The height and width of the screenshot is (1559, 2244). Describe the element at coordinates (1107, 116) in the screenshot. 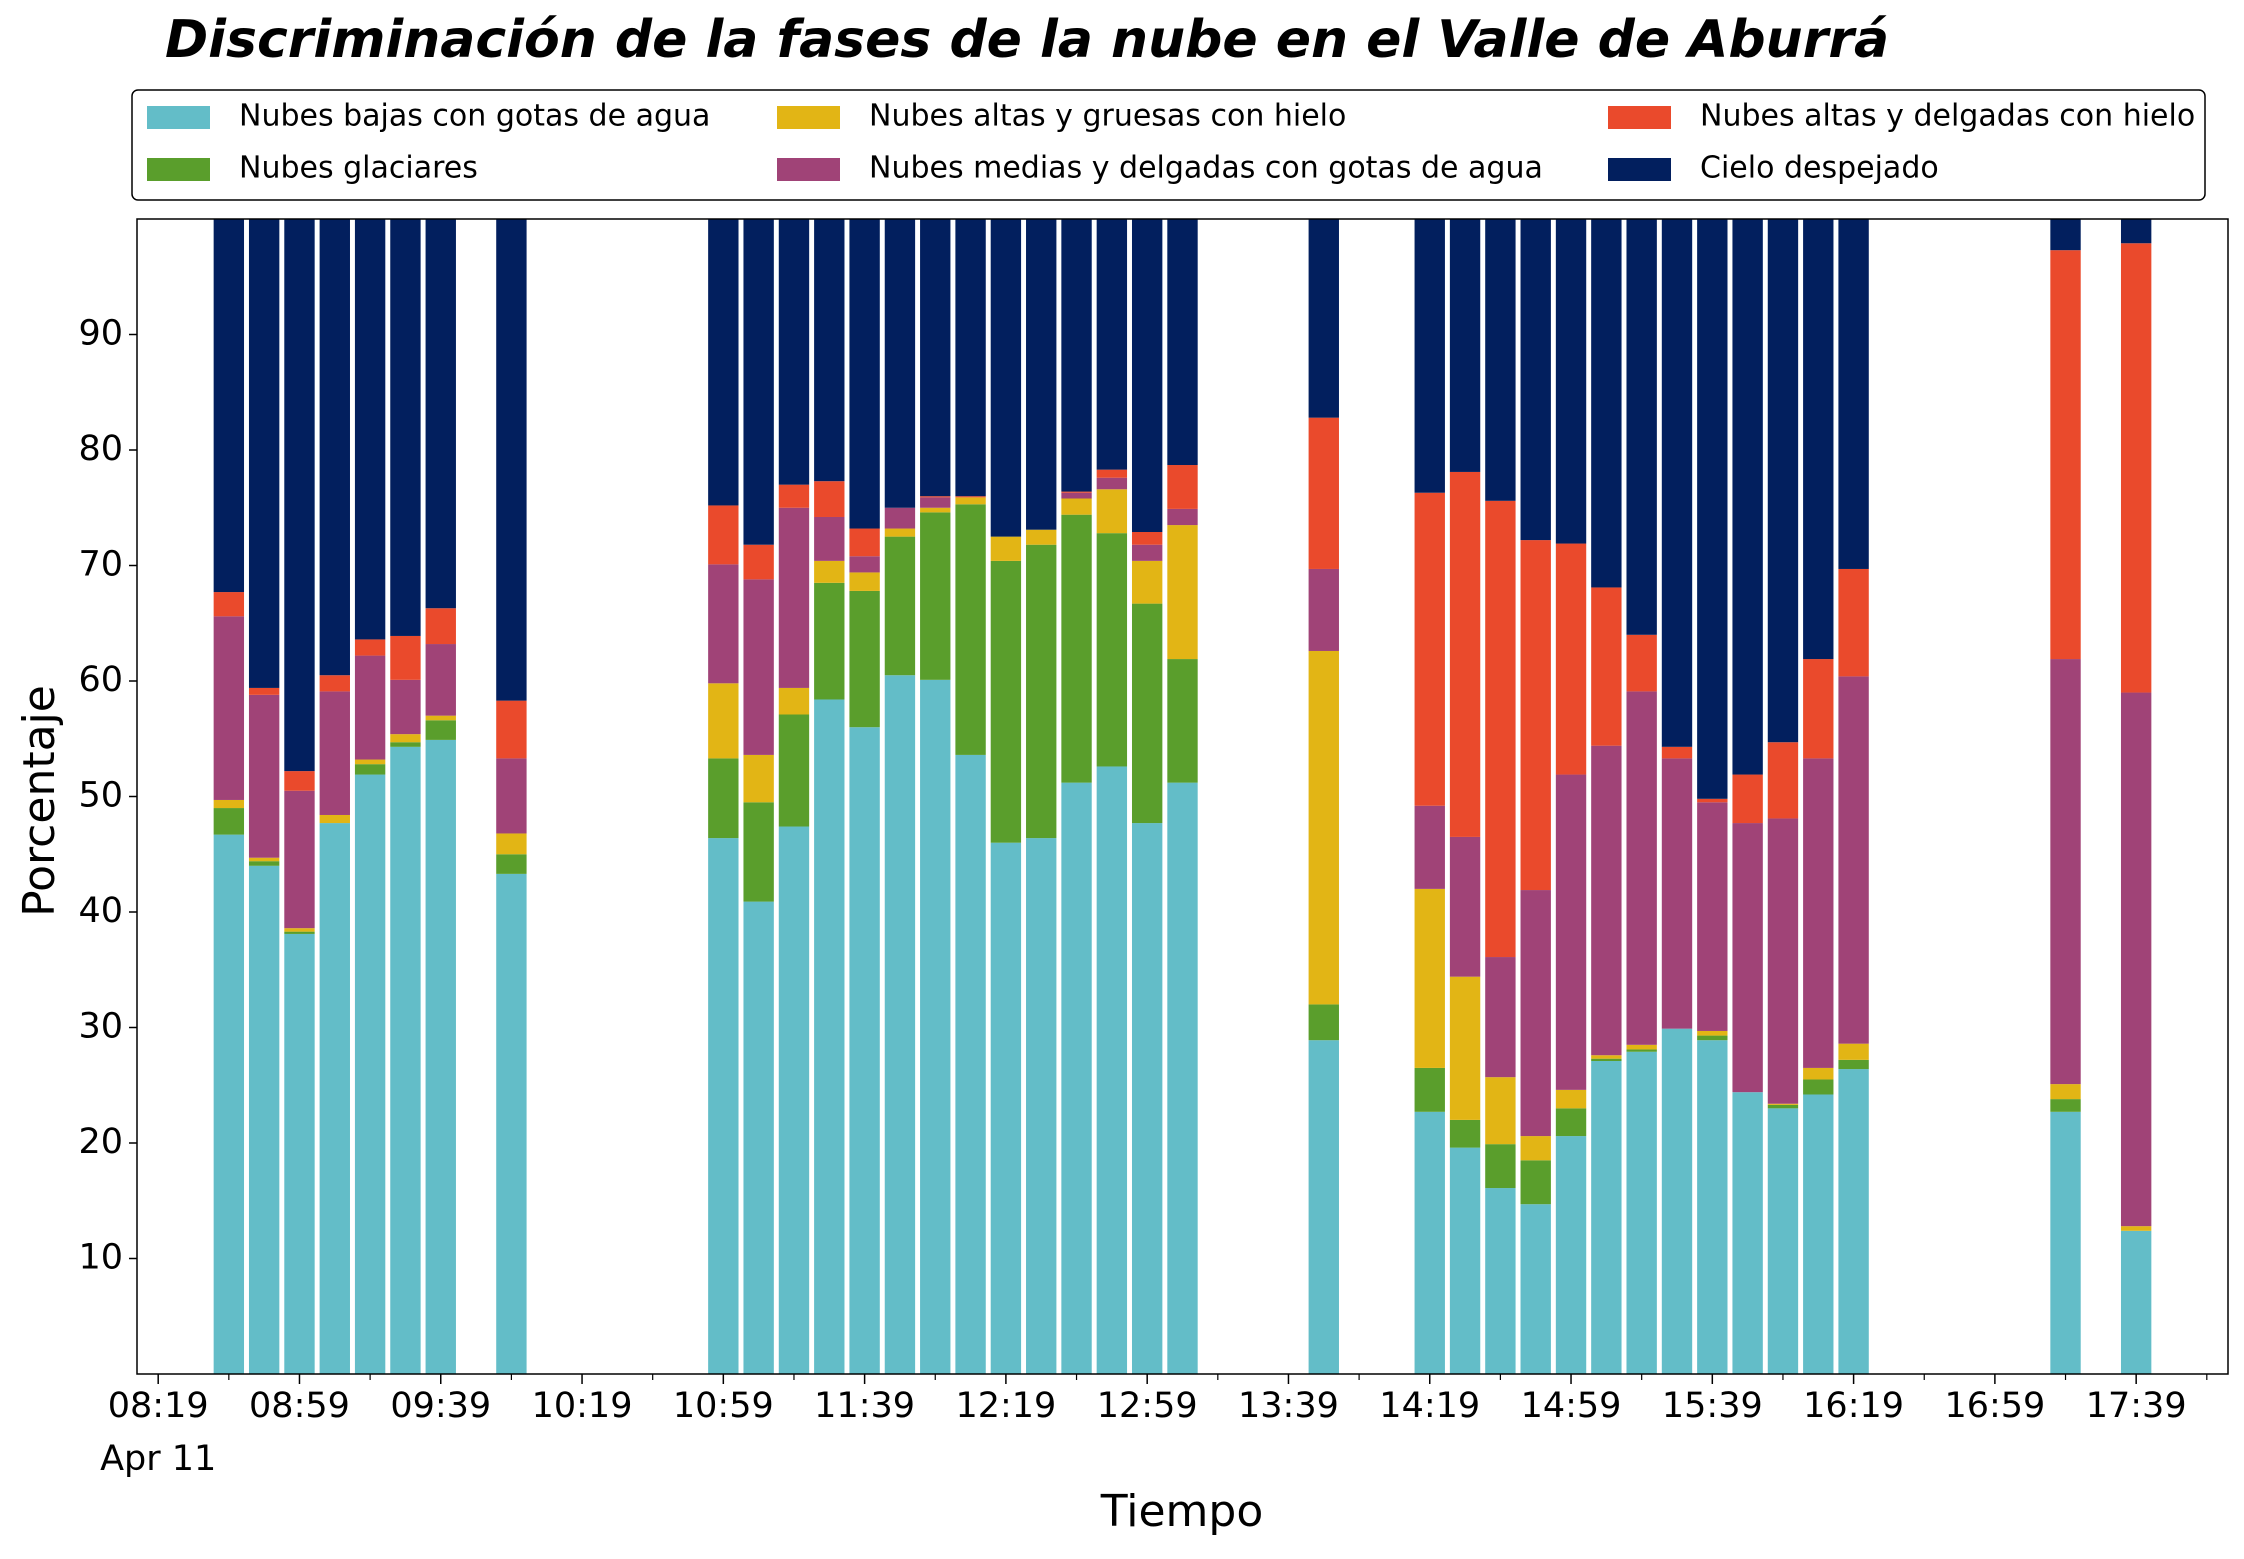

I see `legend-label: Nubes altas y gruesas con hielo` at that location.